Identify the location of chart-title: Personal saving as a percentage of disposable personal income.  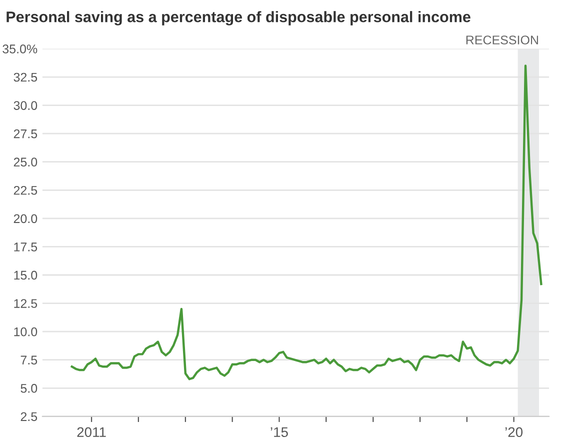
(238, 18).